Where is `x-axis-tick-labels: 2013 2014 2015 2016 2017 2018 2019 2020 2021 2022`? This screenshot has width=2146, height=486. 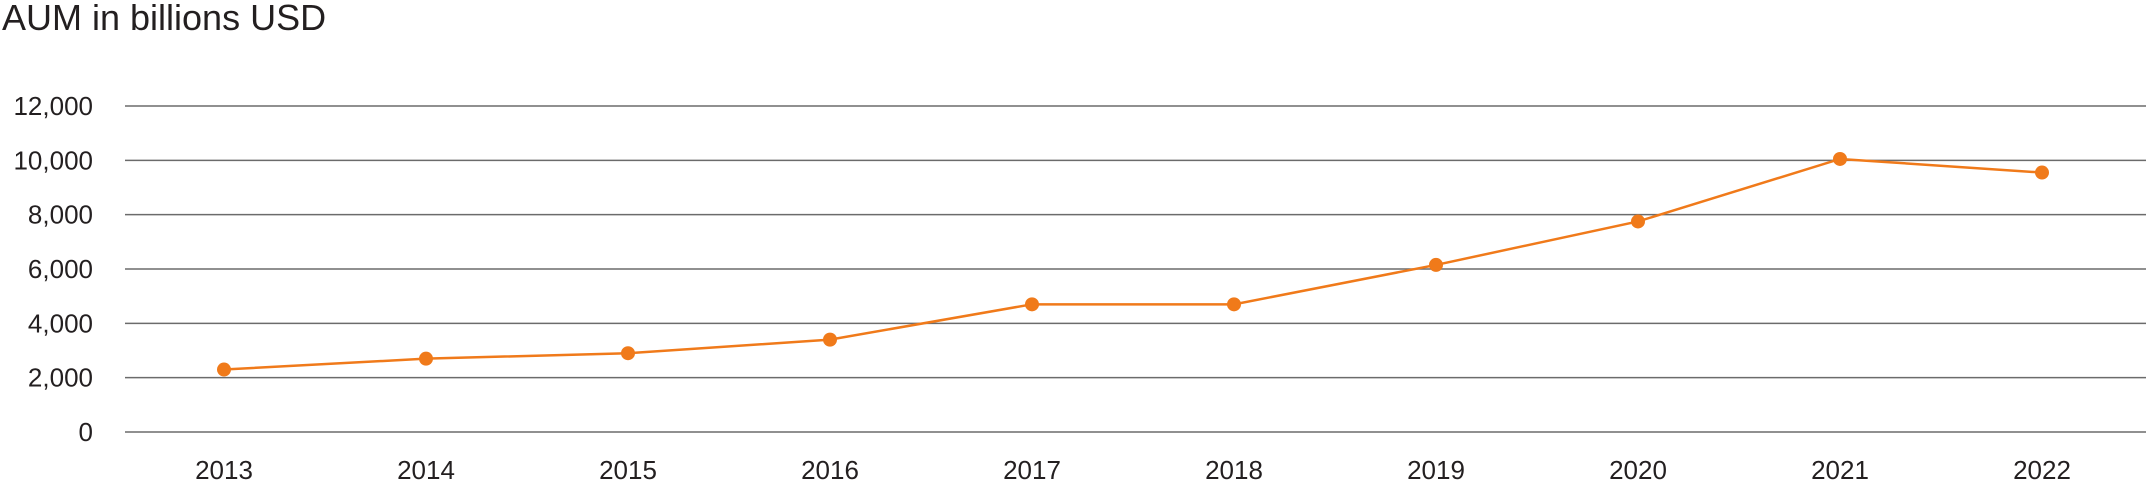
x-axis-tick-labels: 2013 2014 2015 2016 2017 2018 2019 2020 2021 2022 is located at coordinates (1133, 470).